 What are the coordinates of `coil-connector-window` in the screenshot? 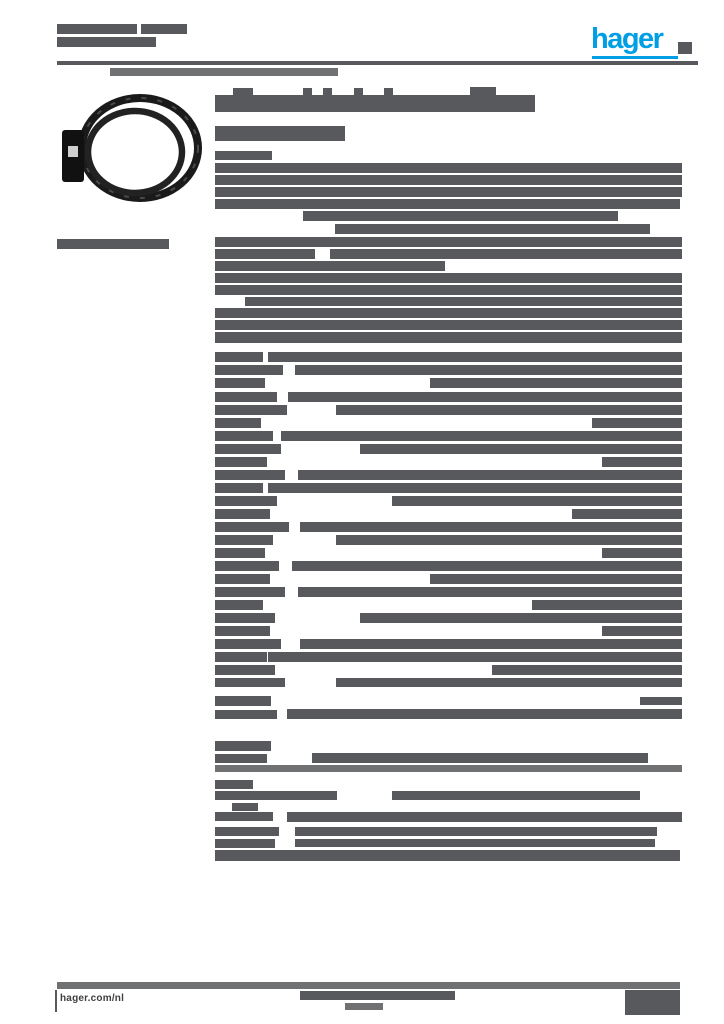 It's located at (73, 151).